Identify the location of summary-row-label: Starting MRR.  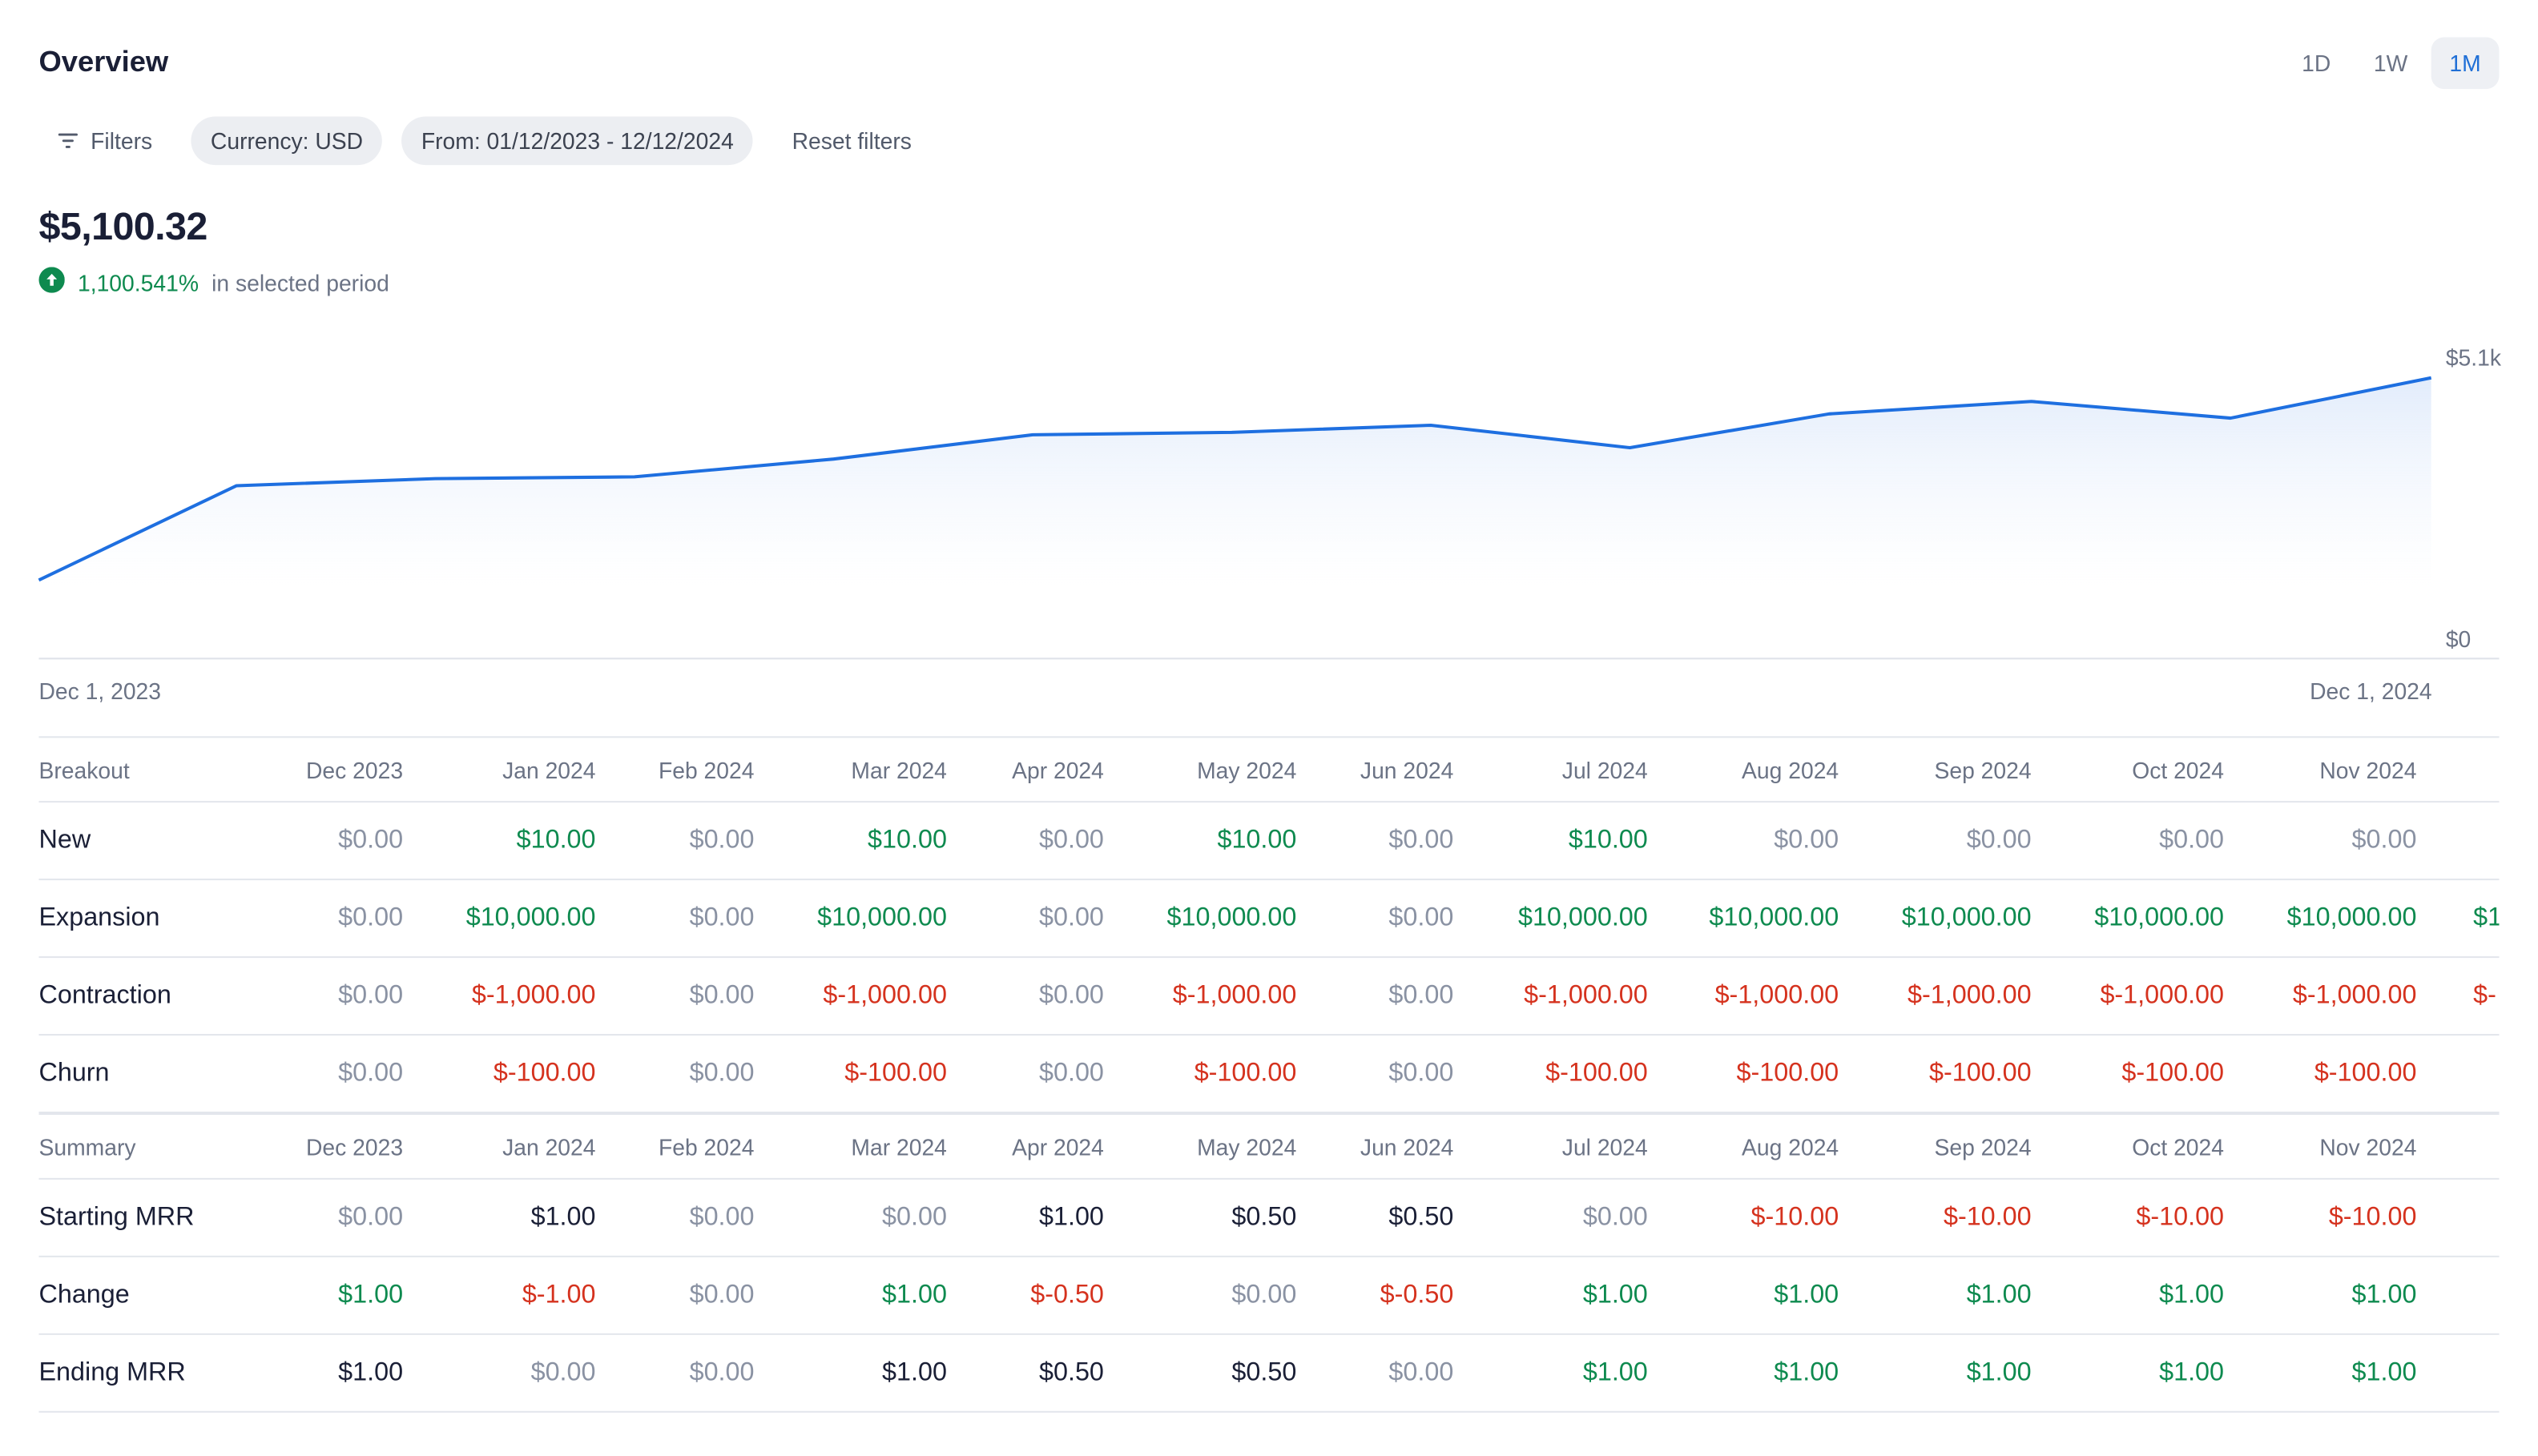
(116, 1218).